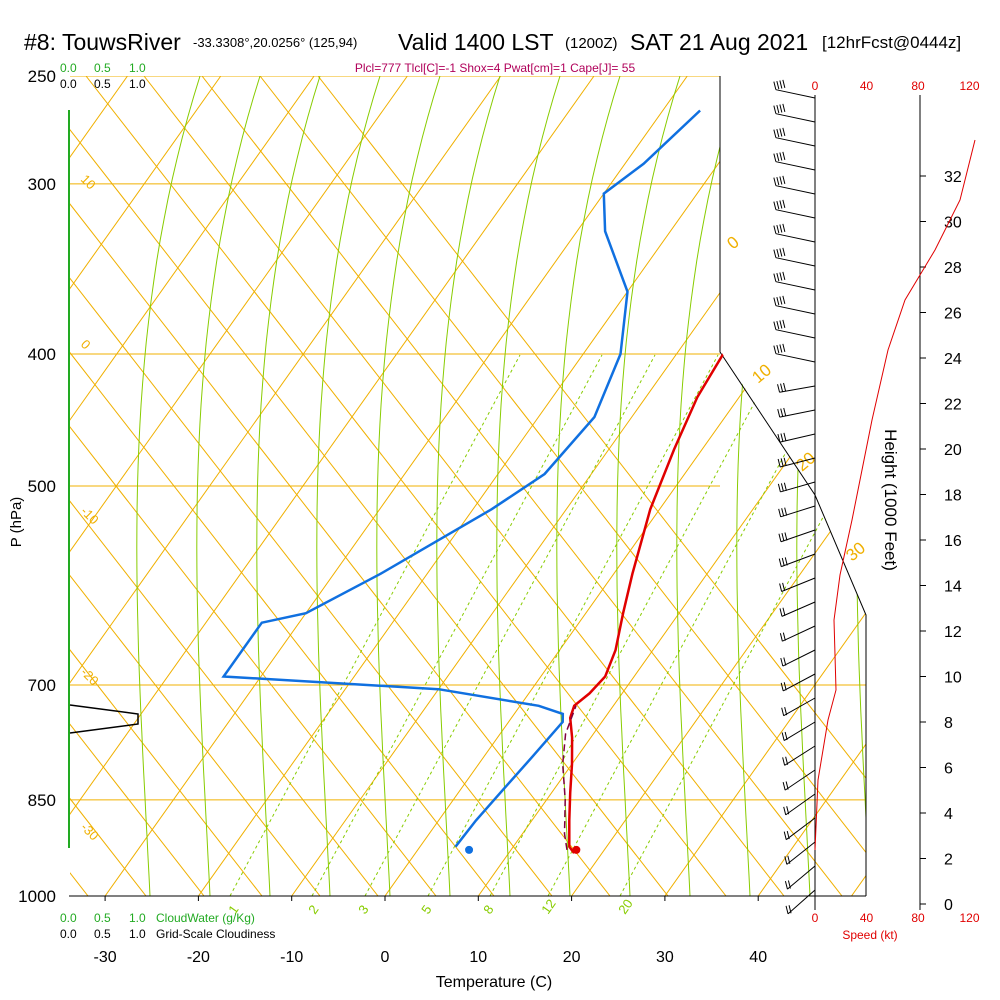  I want to click on height-tick-label: 28, so click(953, 268).